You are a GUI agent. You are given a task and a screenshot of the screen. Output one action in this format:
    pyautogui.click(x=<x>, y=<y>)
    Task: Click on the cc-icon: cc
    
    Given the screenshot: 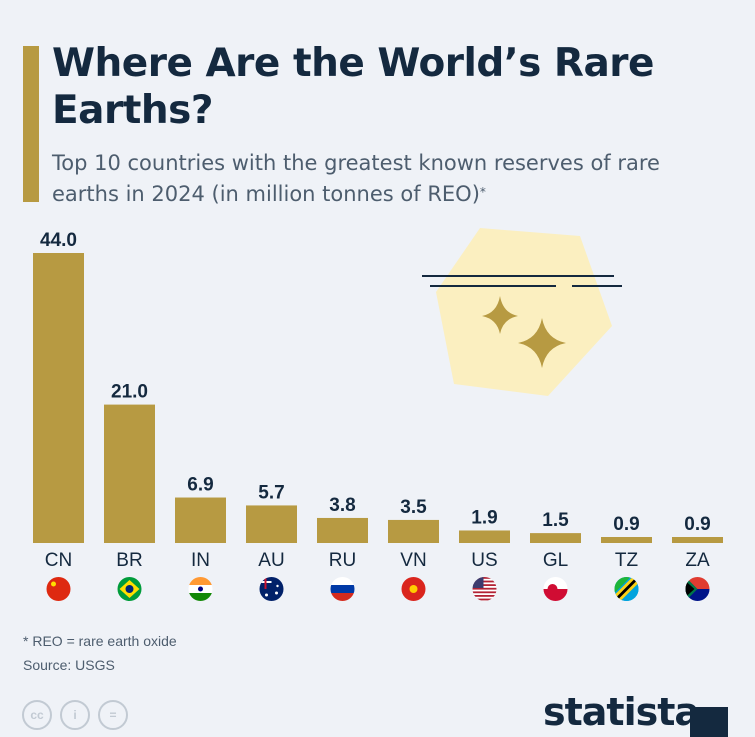 What is the action you would take?
    pyautogui.click(x=37, y=715)
    